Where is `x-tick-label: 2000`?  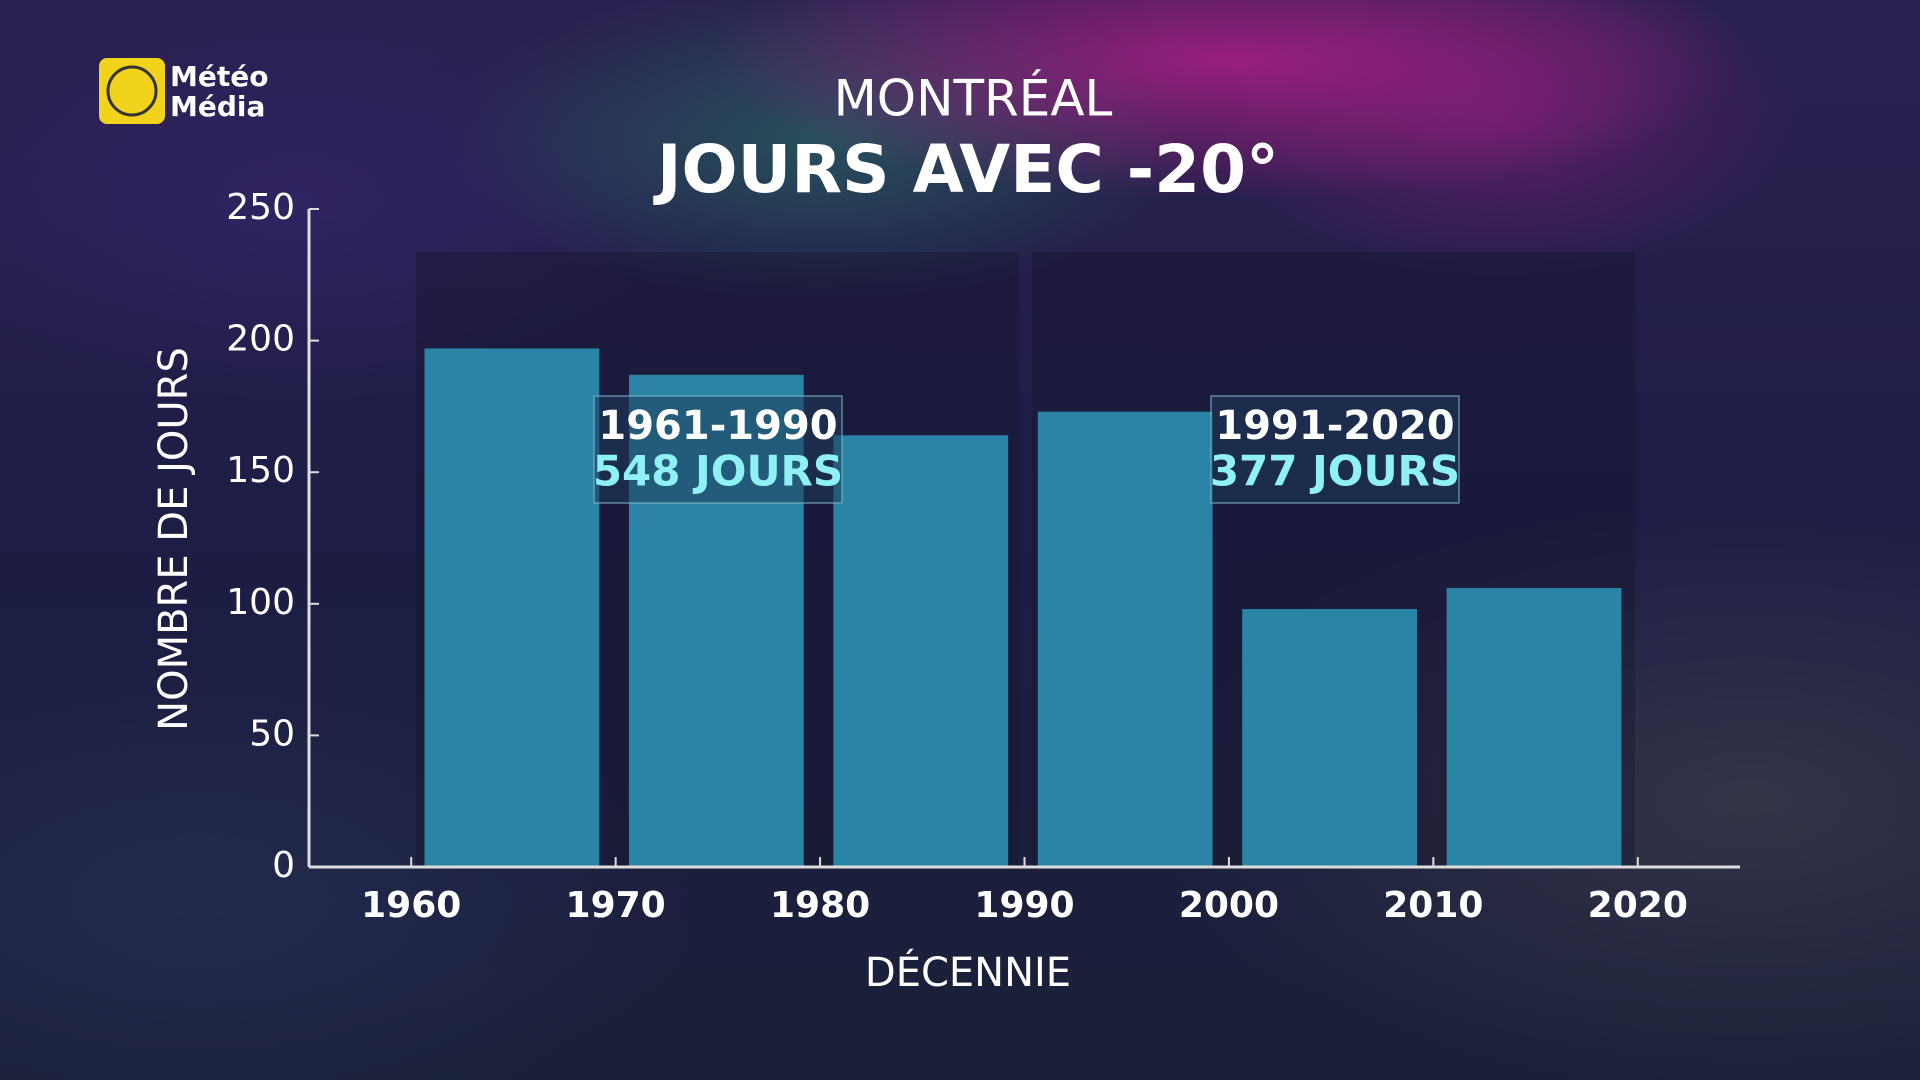 x-tick-label: 2000 is located at coordinates (1229, 905).